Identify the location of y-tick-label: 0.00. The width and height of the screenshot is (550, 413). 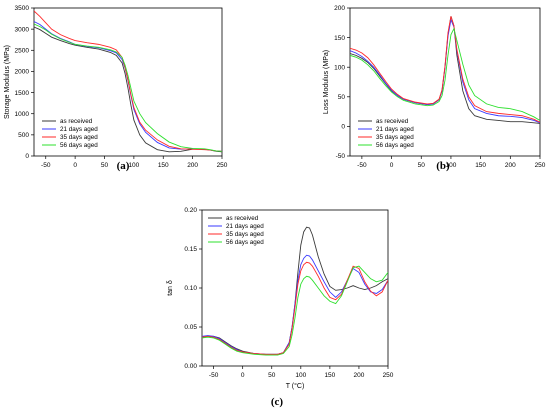
(190, 366).